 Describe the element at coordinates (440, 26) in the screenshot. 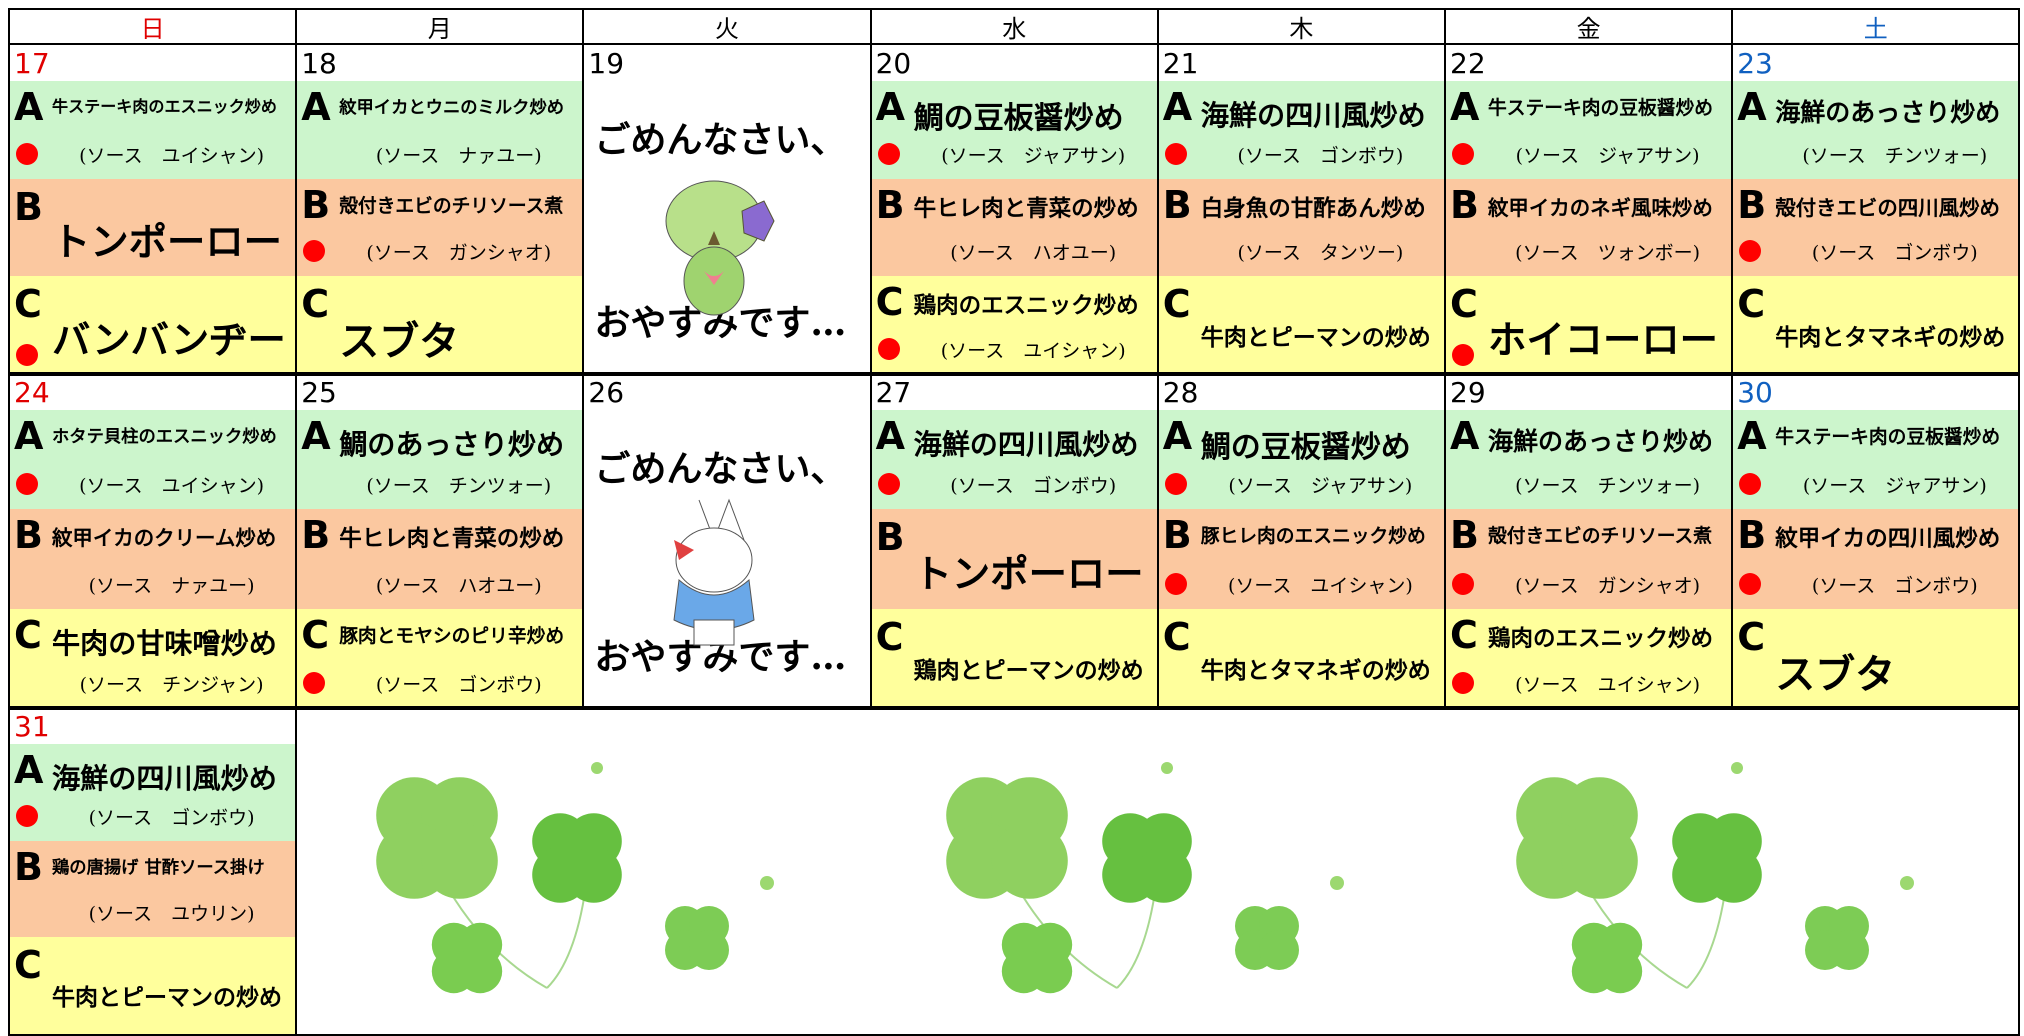

I see `weekday-header: 月` at that location.